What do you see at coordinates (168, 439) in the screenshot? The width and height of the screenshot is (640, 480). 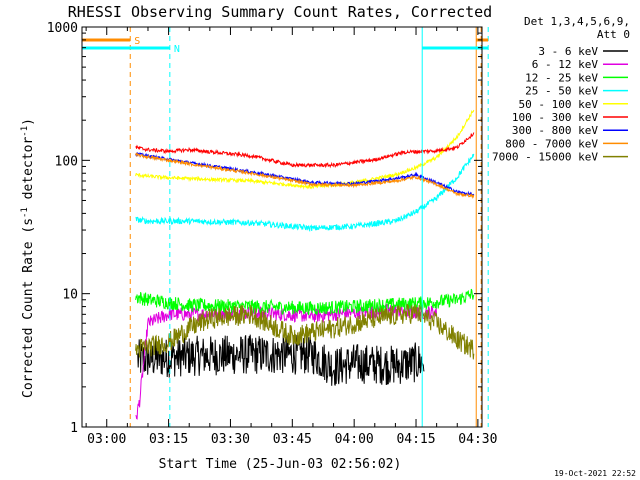 I see `x-tick-label: 03:15` at bounding box center [168, 439].